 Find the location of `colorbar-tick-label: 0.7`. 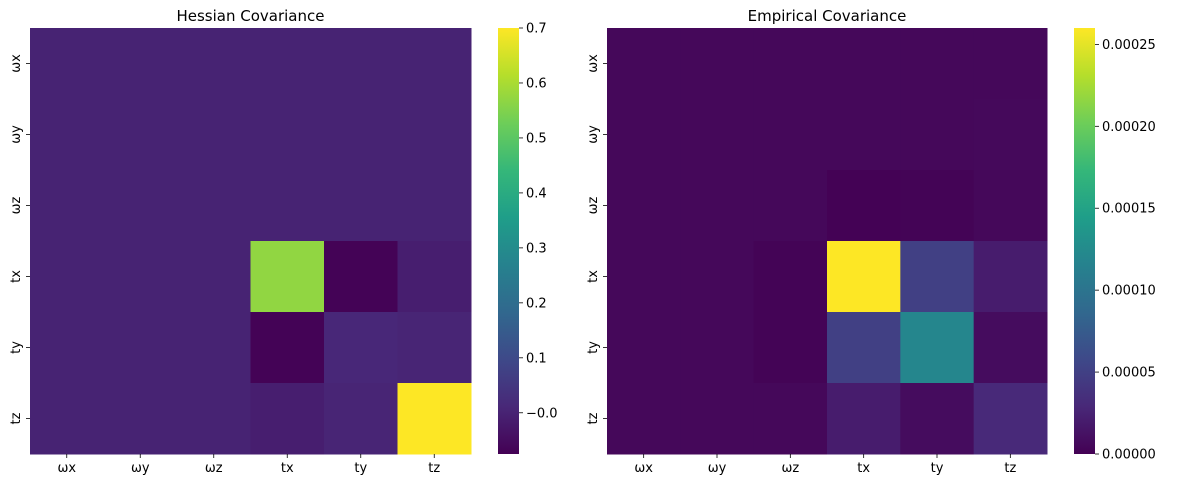

colorbar-tick-label: 0.7 is located at coordinates (536, 29).